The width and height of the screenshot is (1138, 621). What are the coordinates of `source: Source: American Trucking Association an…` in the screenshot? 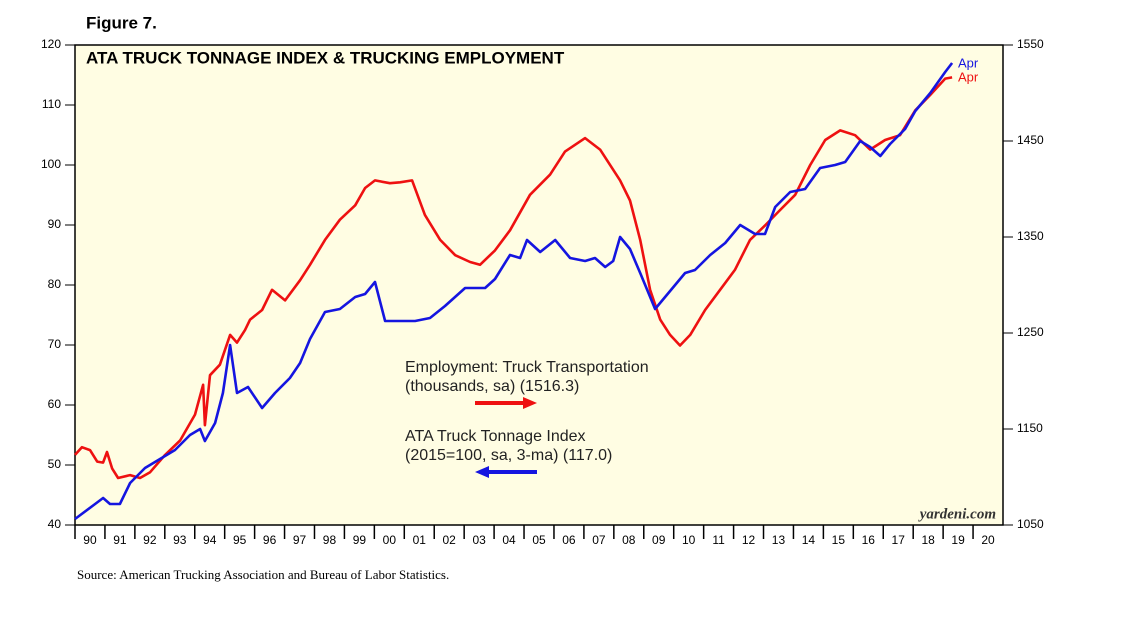 It's located at (263, 574).